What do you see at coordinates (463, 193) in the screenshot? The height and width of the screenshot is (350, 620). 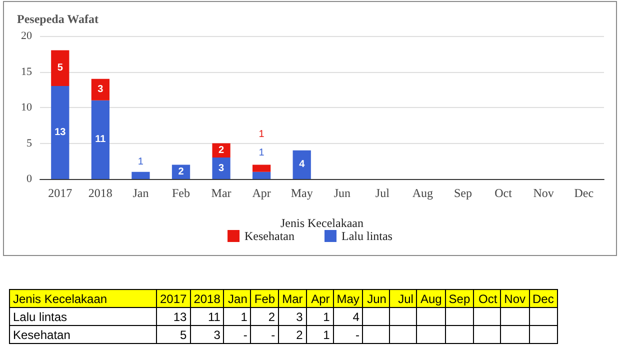 I see `x-tick-label: Sep` at bounding box center [463, 193].